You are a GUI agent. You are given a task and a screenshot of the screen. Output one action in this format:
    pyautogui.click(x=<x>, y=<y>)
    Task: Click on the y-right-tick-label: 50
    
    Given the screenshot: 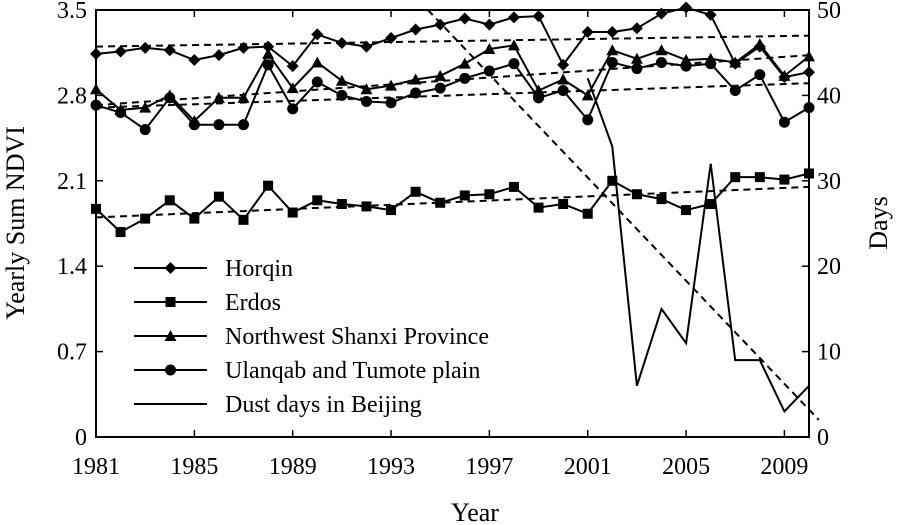 What is the action you would take?
    pyautogui.click(x=829, y=12)
    